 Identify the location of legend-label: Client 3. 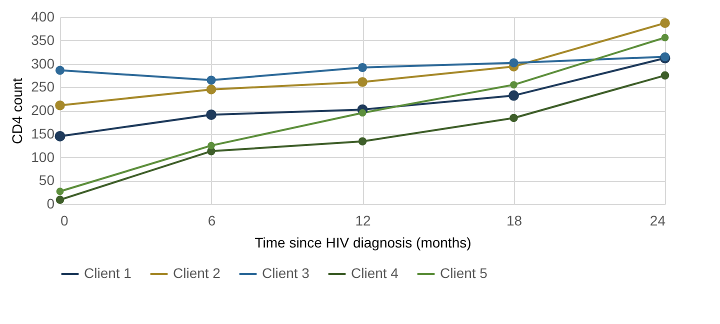
(286, 273).